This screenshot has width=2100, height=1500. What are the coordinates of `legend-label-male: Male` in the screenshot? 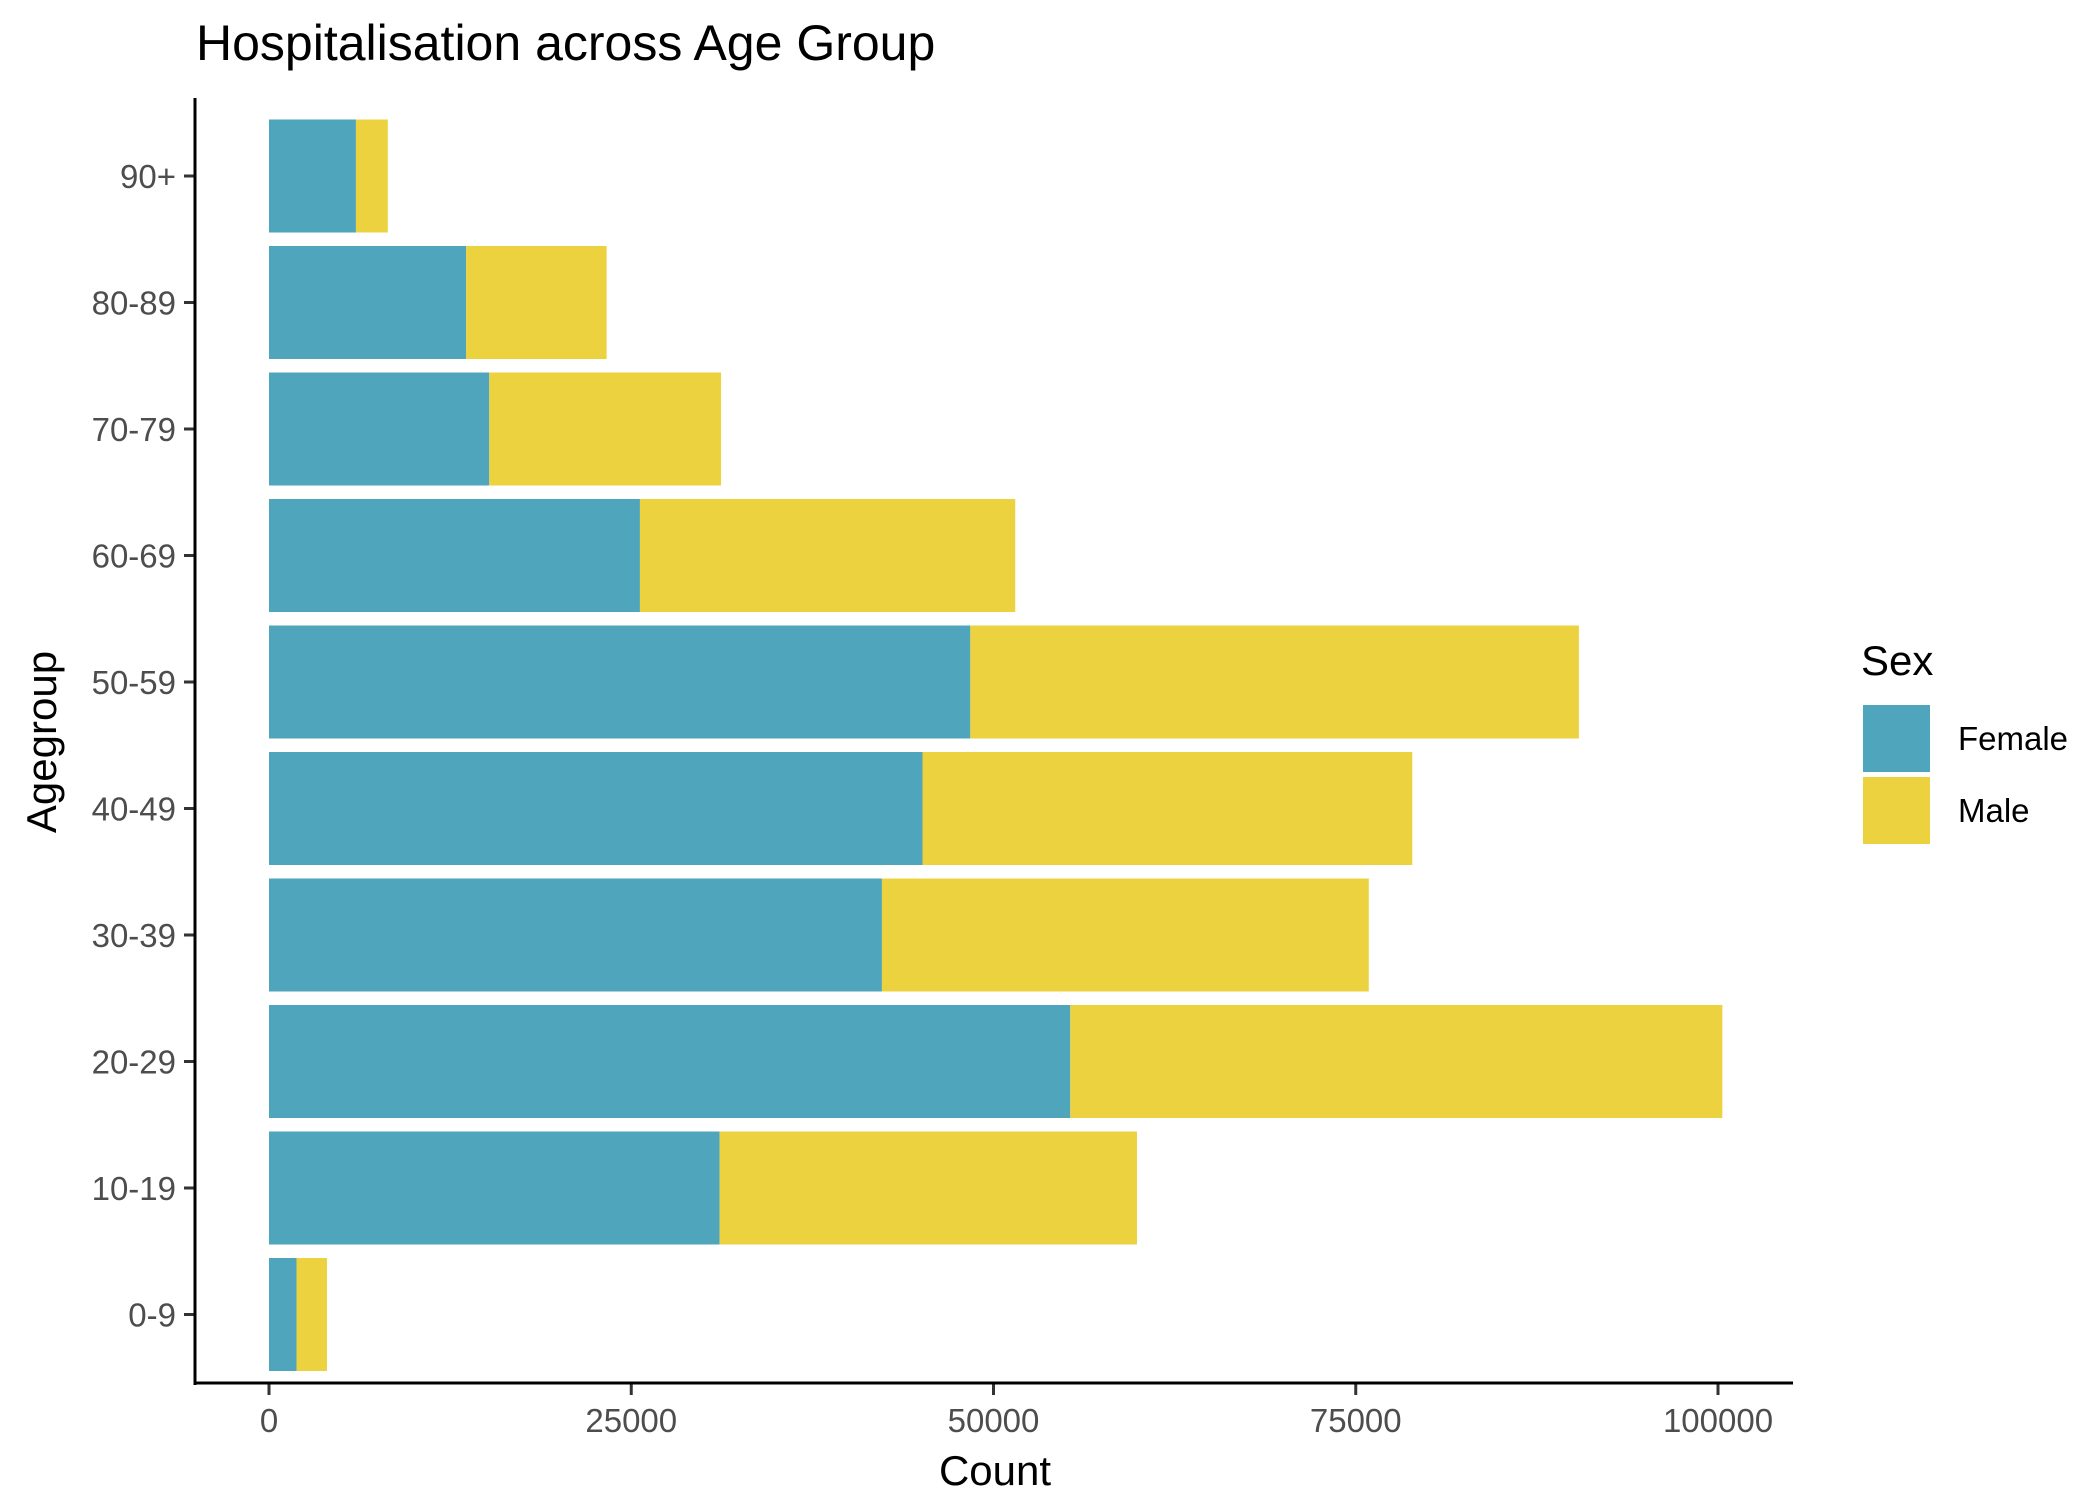 It's located at (1994, 810).